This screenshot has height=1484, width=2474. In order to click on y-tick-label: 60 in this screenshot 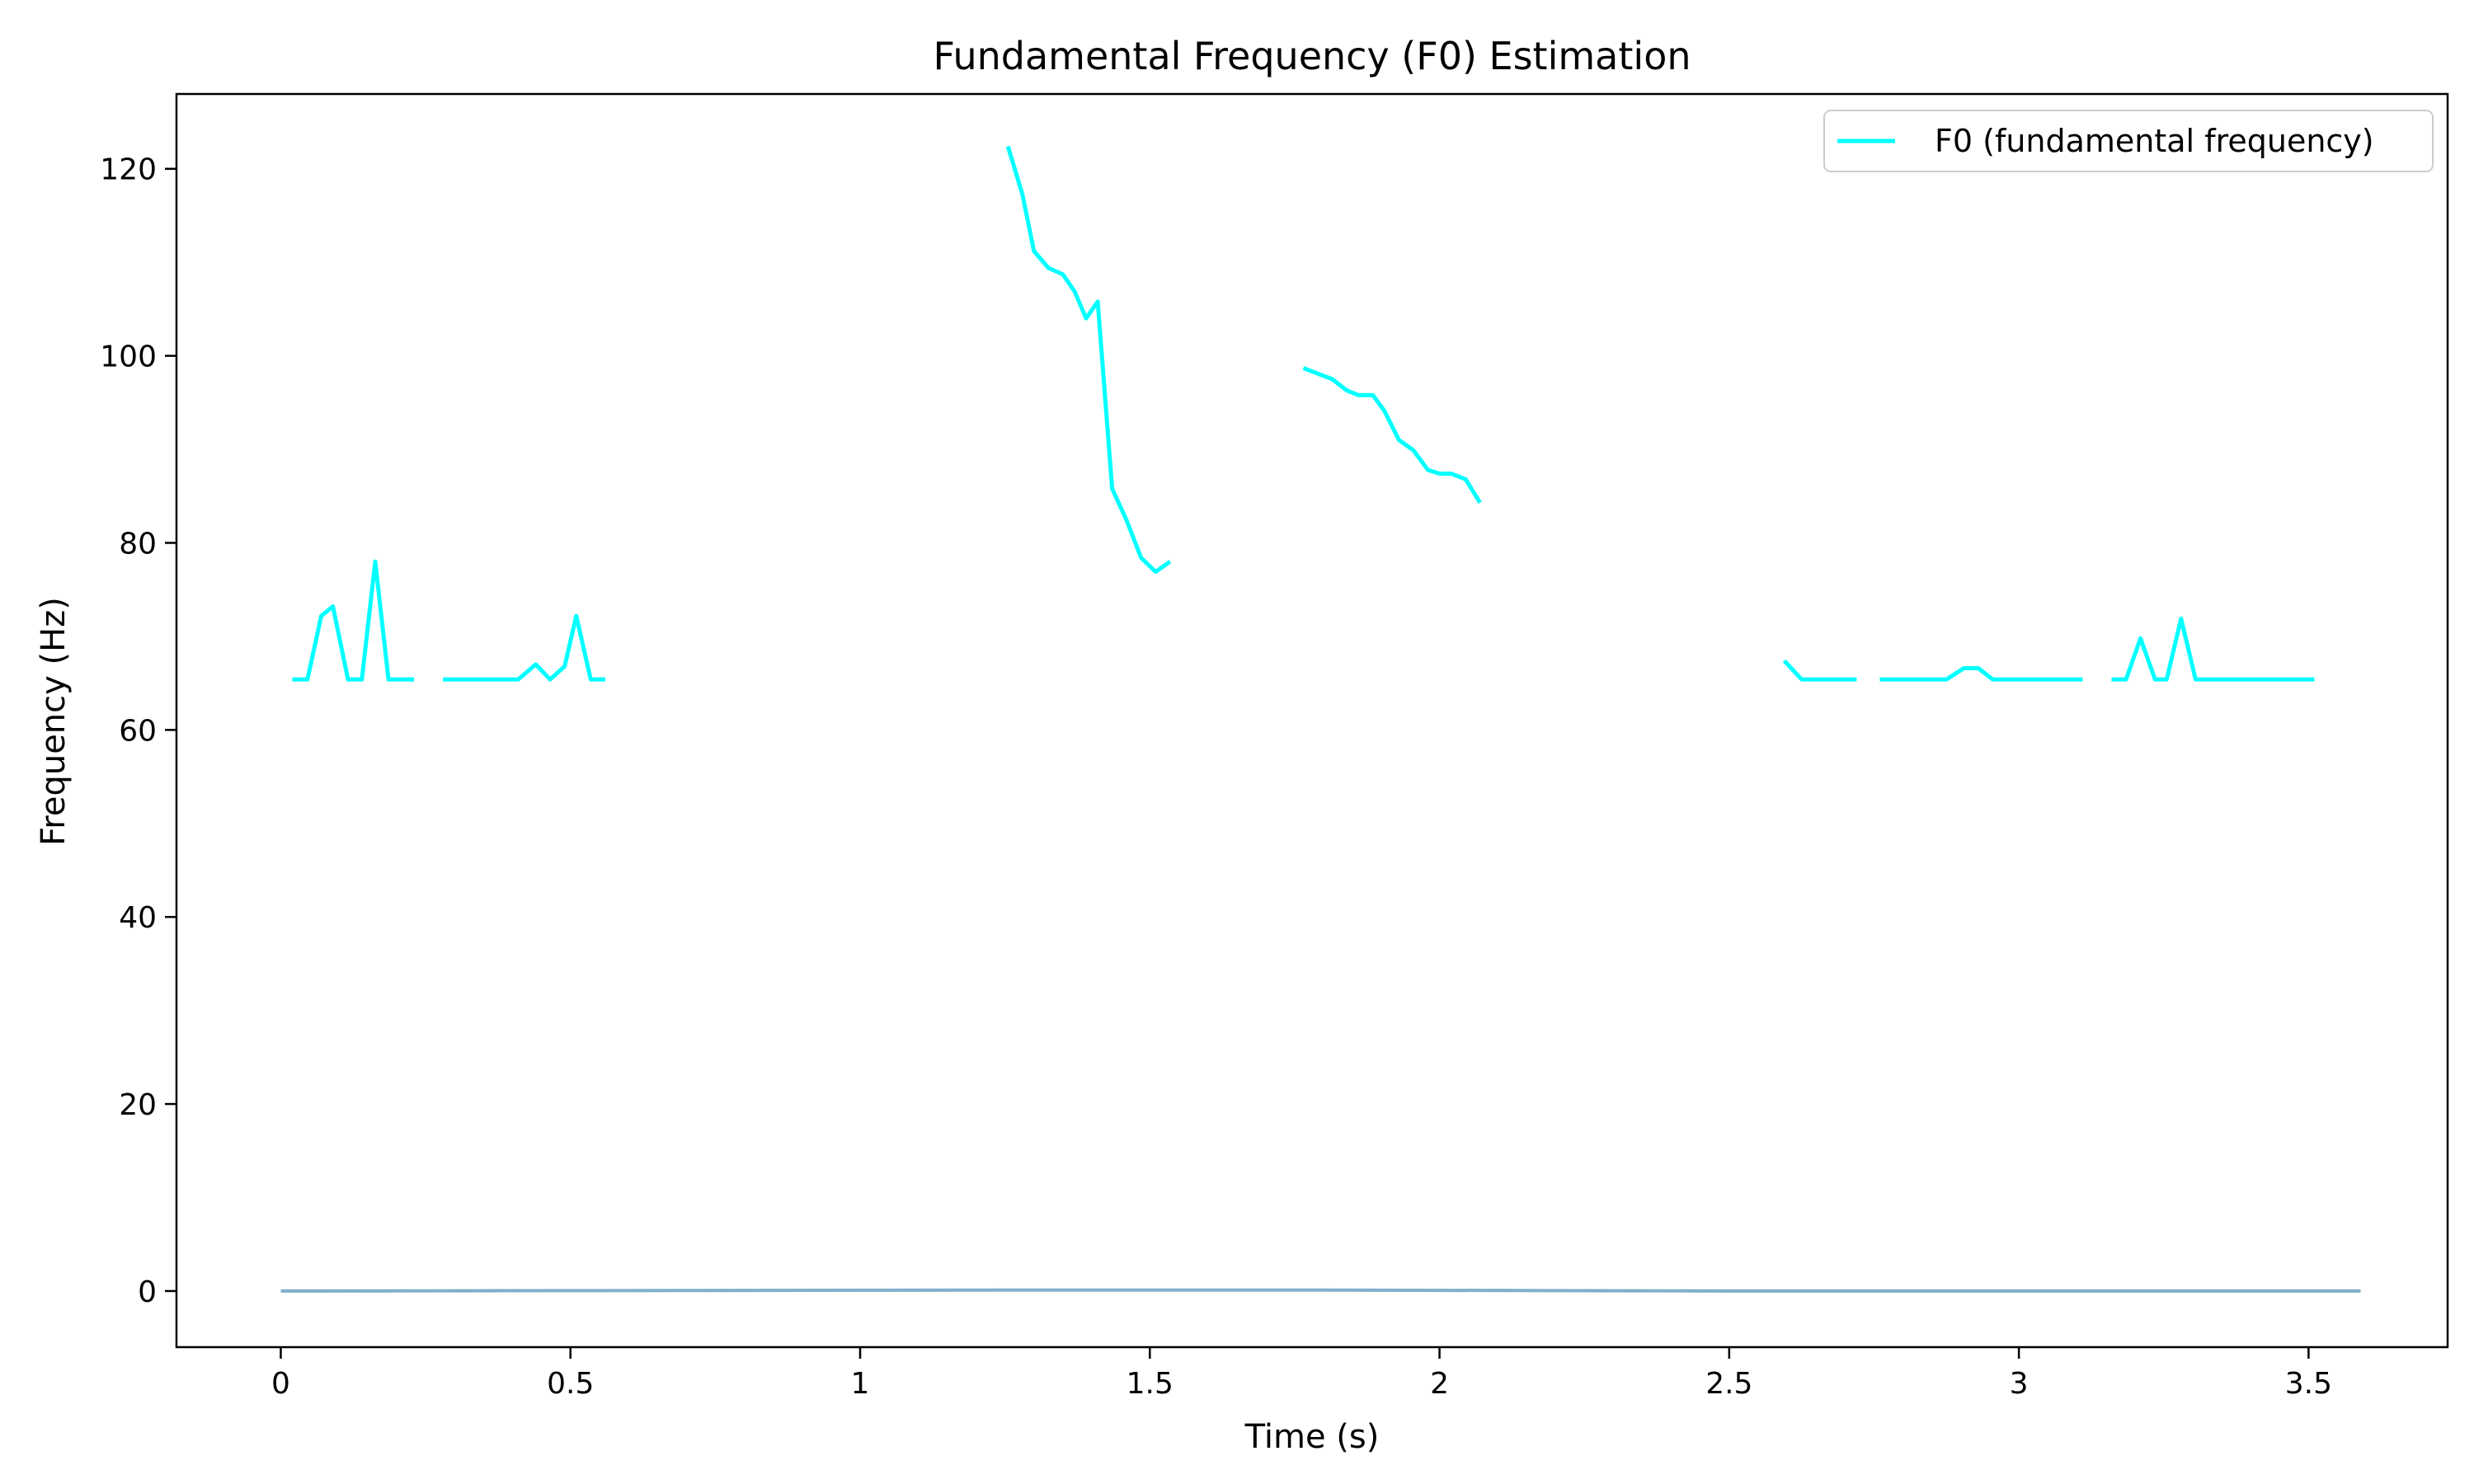, I will do `click(138, 731)`.